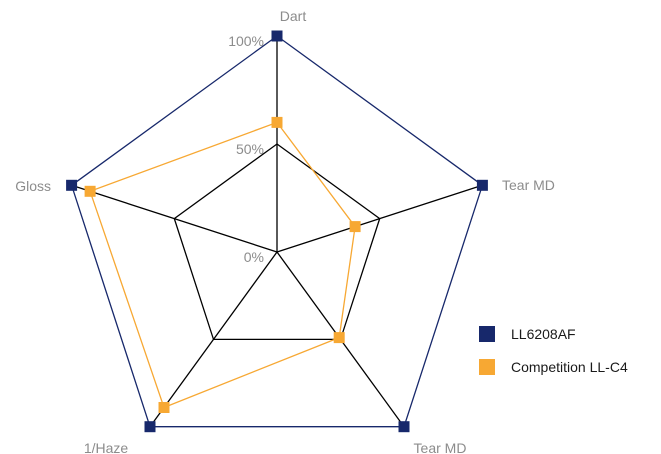 The height and width of the screenshot is (454, 661). What do you see at coordinates (33, 186) in the screenshot?
I see `axis-label-4: Gloss` at bounding box center [33, 186].